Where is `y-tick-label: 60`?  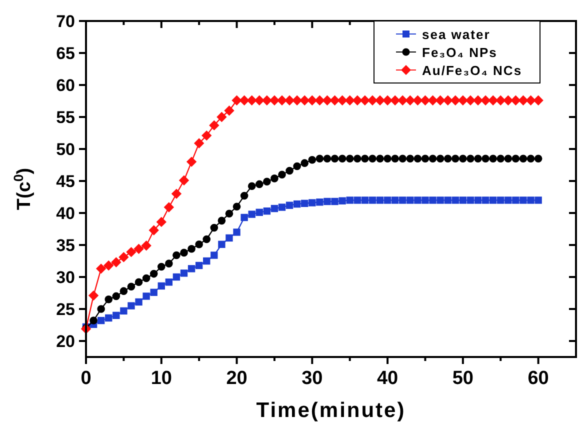 y-tick-label: 60 is located at coordinates (65, 85).